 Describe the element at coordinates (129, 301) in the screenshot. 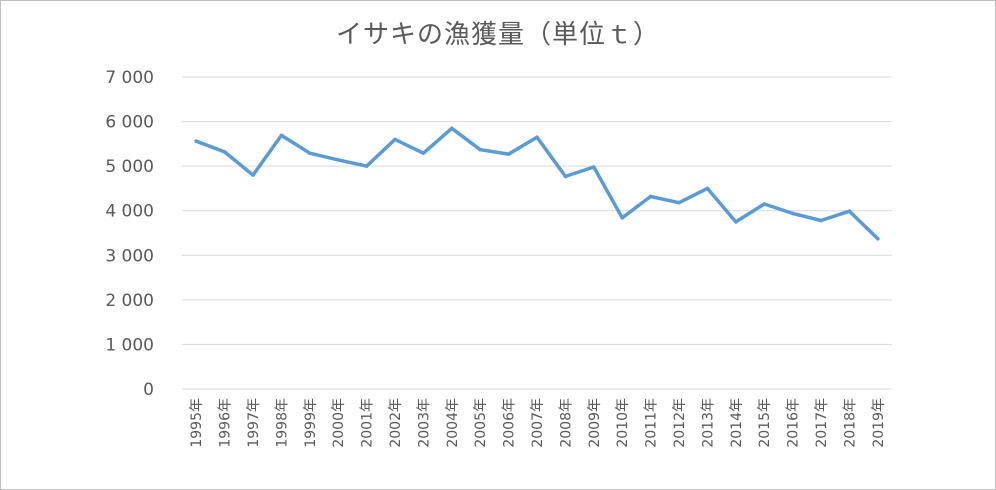

I see `y-tick-label: 2 000` at that location.